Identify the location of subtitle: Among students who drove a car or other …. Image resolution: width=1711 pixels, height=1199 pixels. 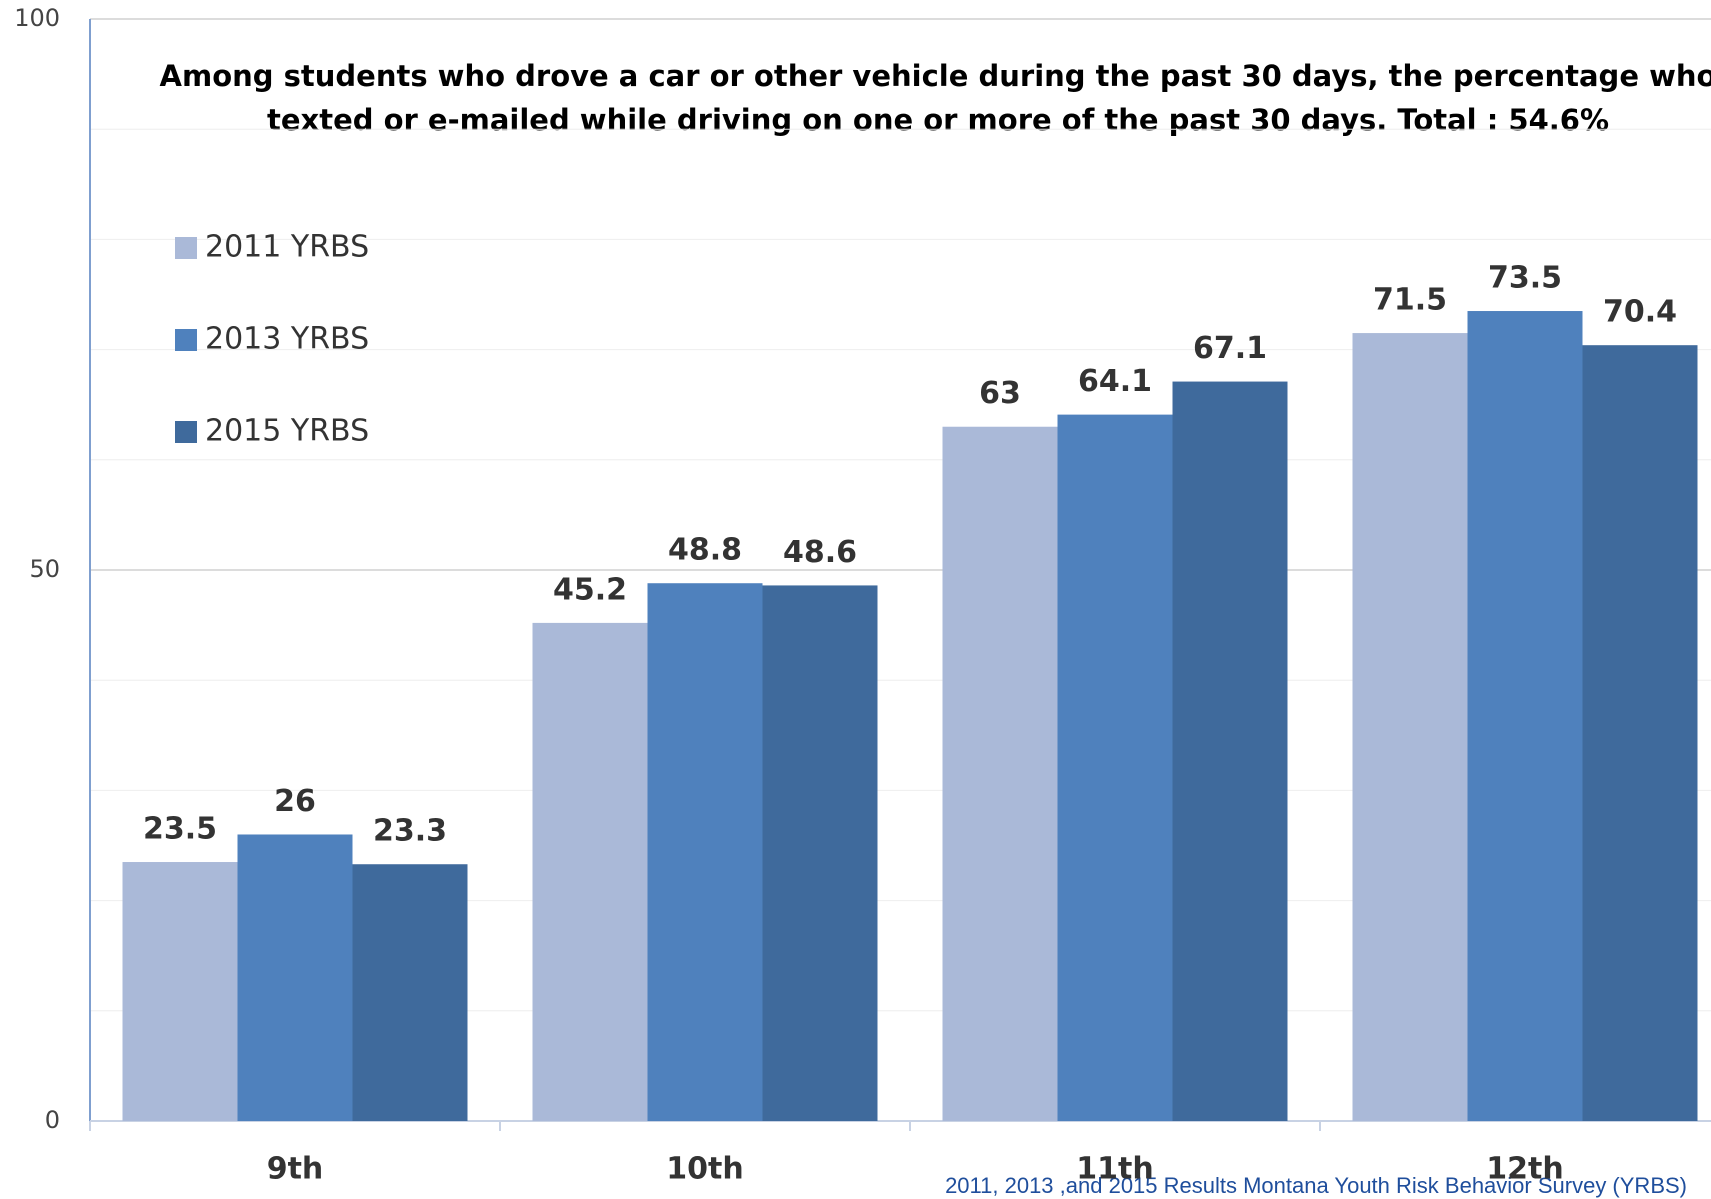
(935, 76).